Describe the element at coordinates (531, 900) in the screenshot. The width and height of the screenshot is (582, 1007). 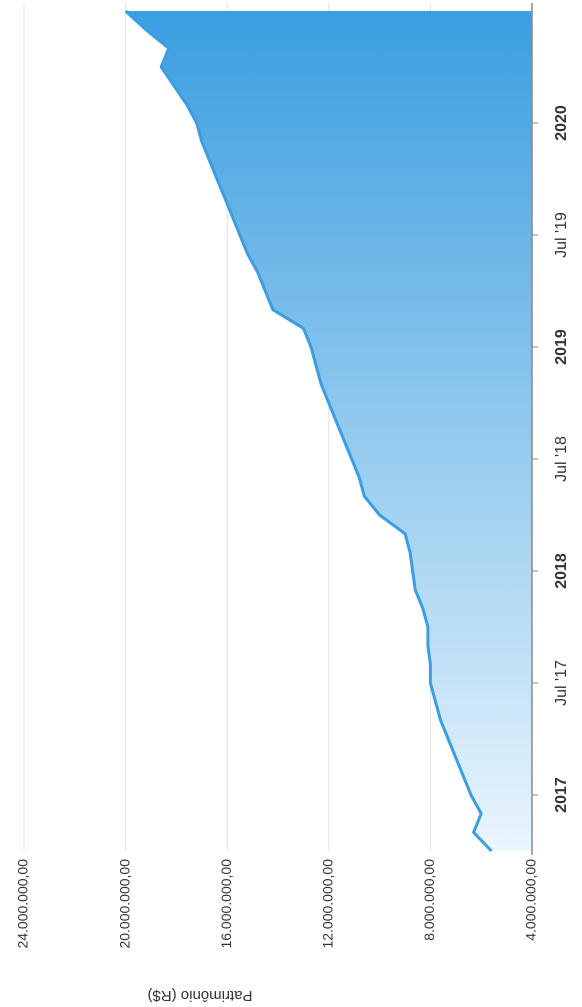
I see `y-tick-label: 4.000.000,00` at that location.